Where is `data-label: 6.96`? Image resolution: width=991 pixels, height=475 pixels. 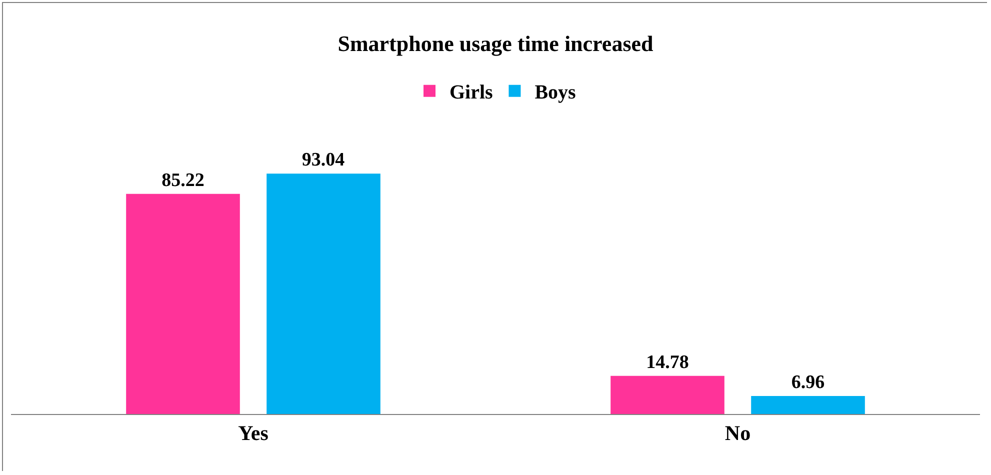
data-label: 6.96 is located at coordinates (808, 383).